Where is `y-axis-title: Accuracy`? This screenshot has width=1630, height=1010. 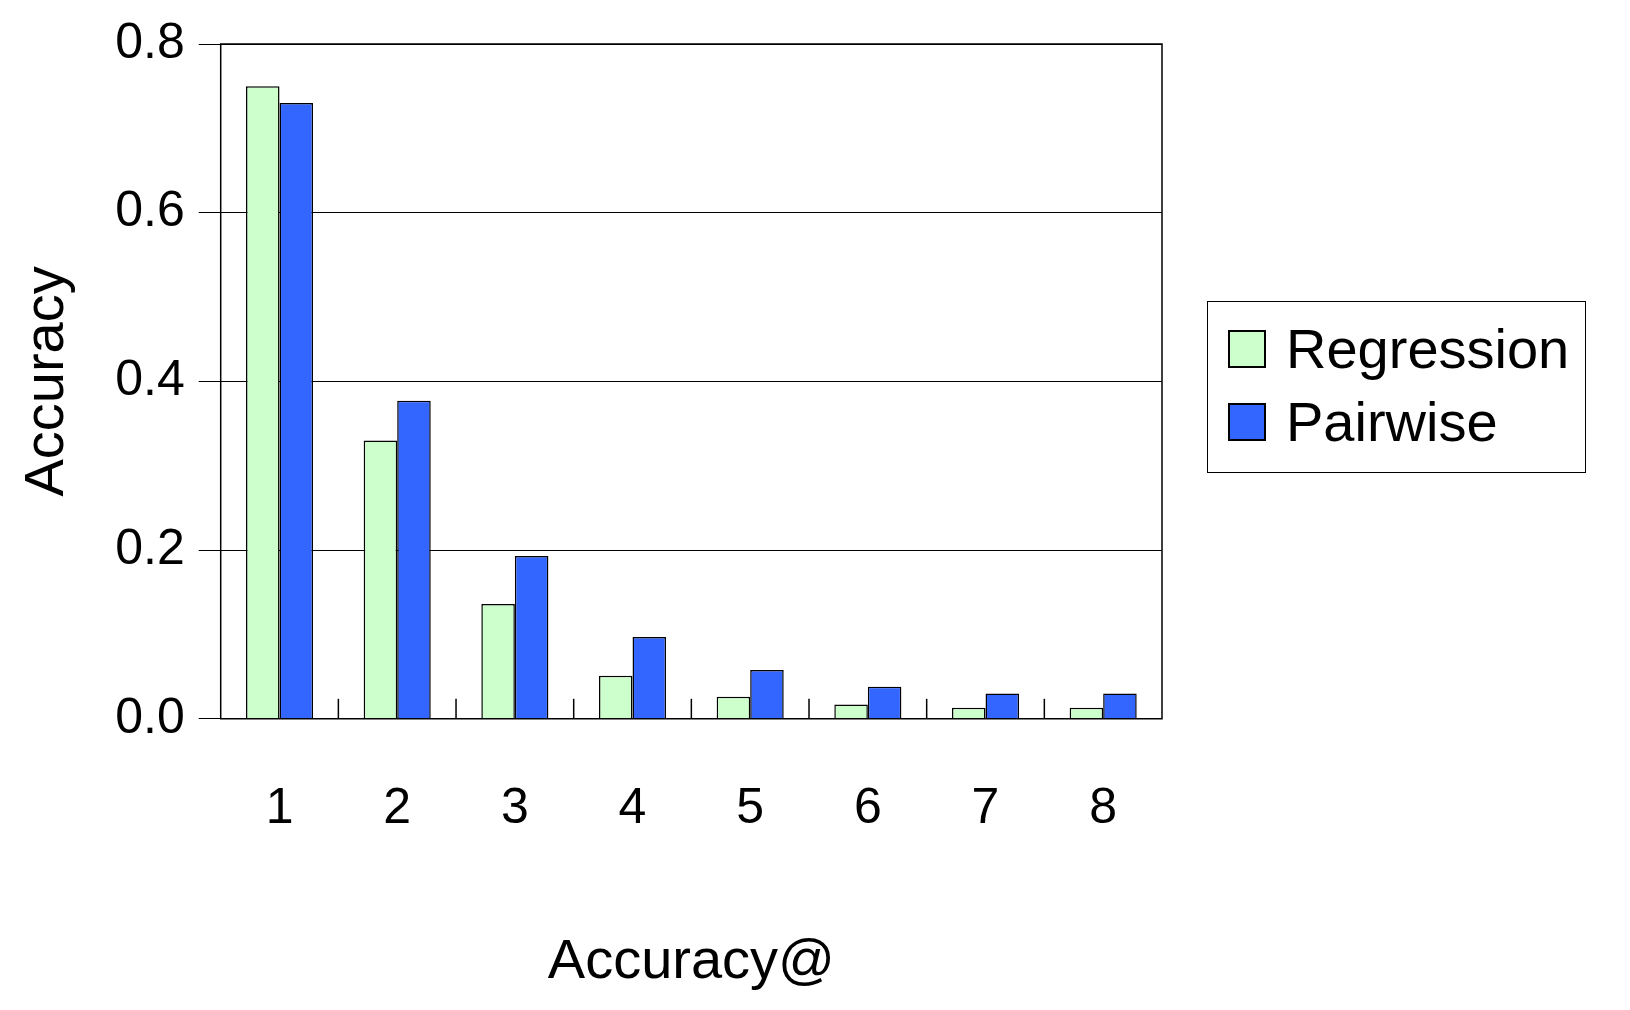
y-axis-title: Accuracy is located at coordinates (44, 381).